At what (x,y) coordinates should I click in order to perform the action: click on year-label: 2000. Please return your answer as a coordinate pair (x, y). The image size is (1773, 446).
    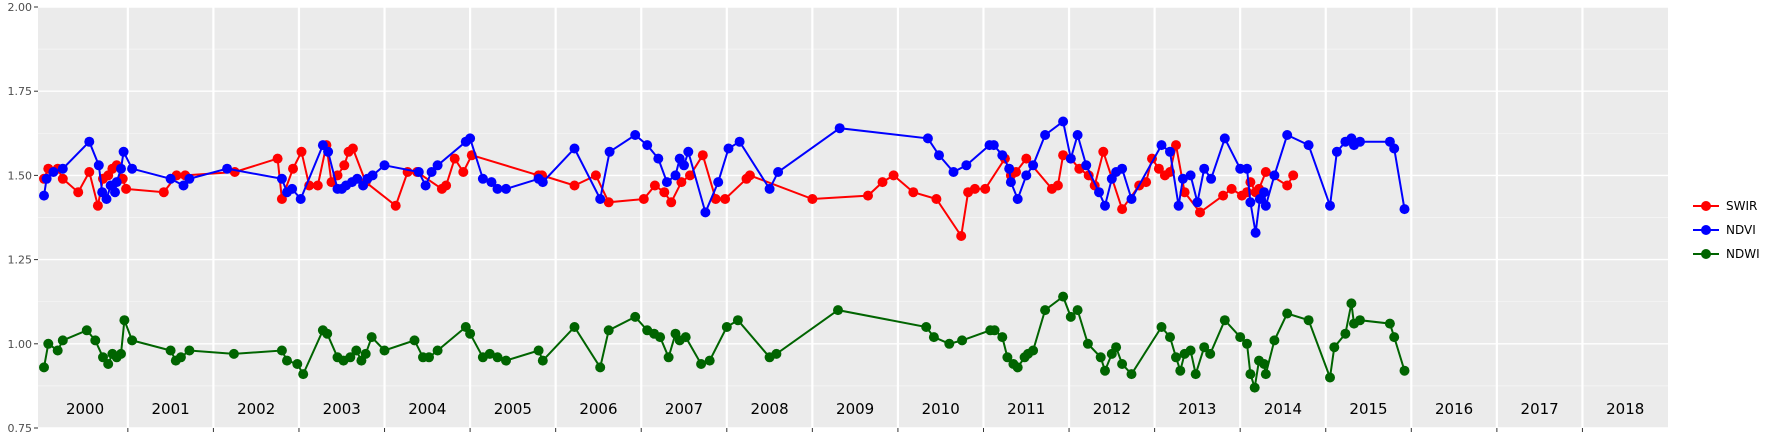
    Looking at the image, I should click on (85, 409).